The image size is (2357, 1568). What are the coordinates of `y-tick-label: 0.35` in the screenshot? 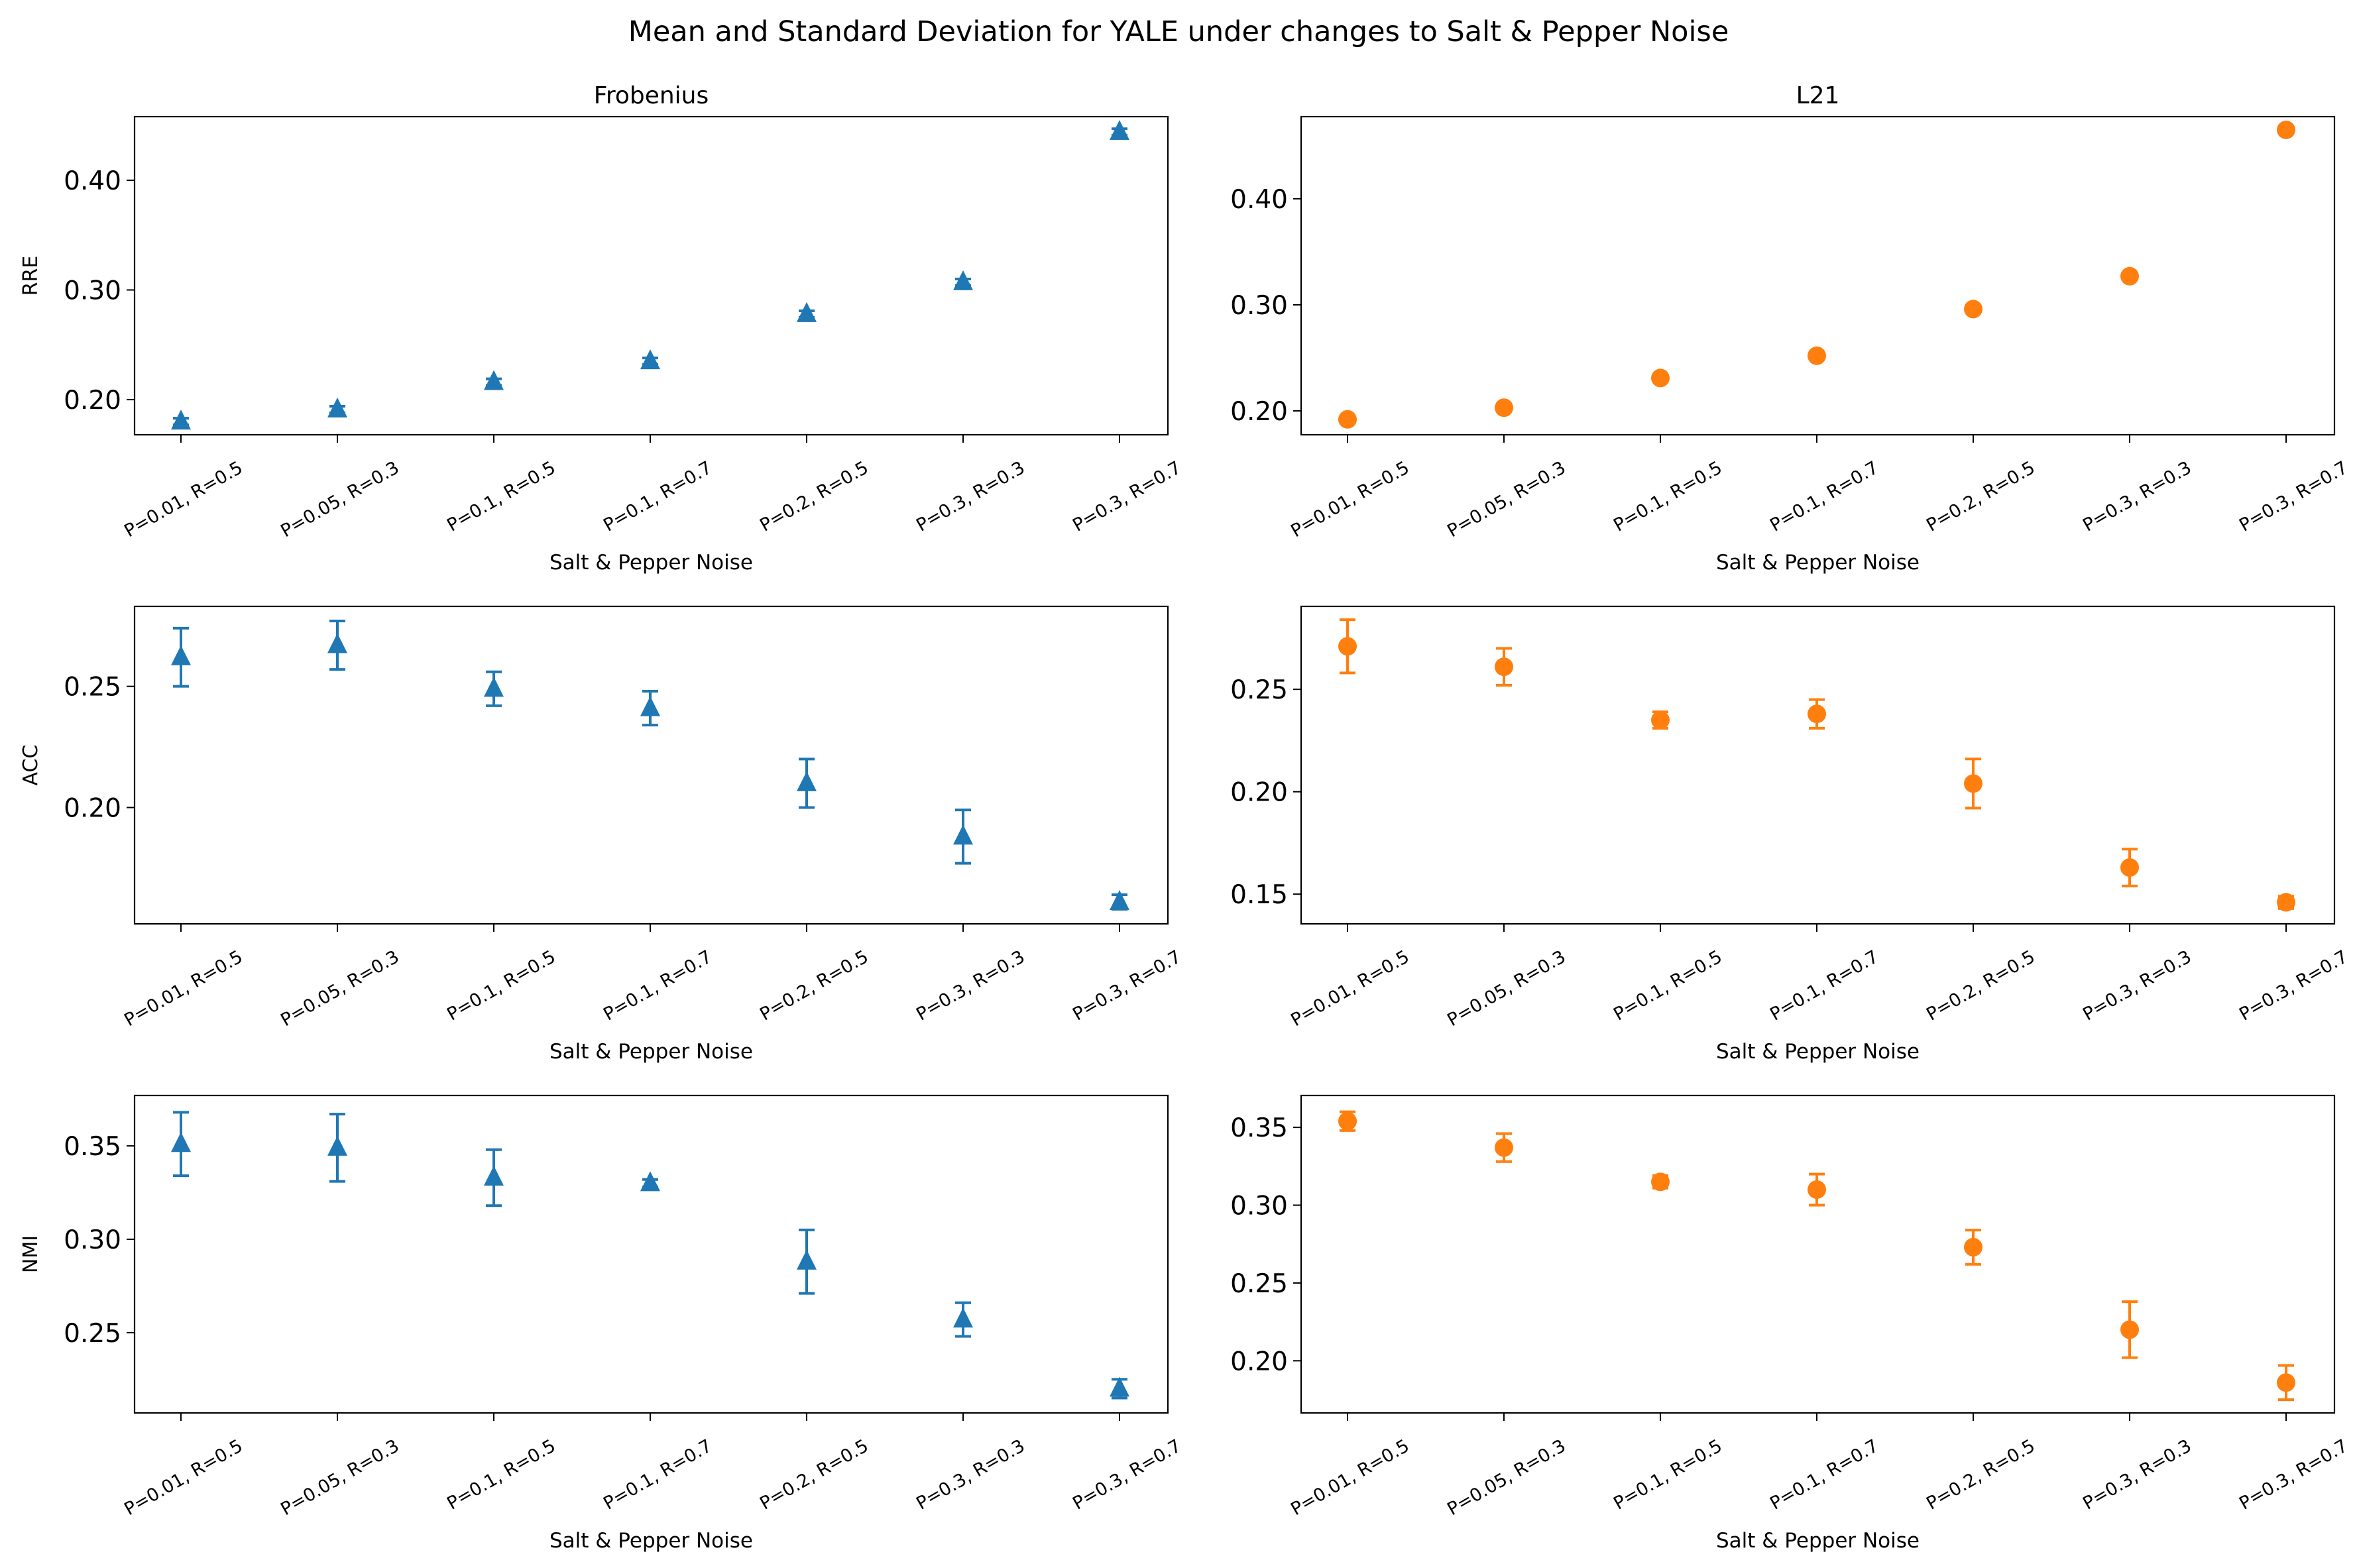 It's located at (92, 1147).